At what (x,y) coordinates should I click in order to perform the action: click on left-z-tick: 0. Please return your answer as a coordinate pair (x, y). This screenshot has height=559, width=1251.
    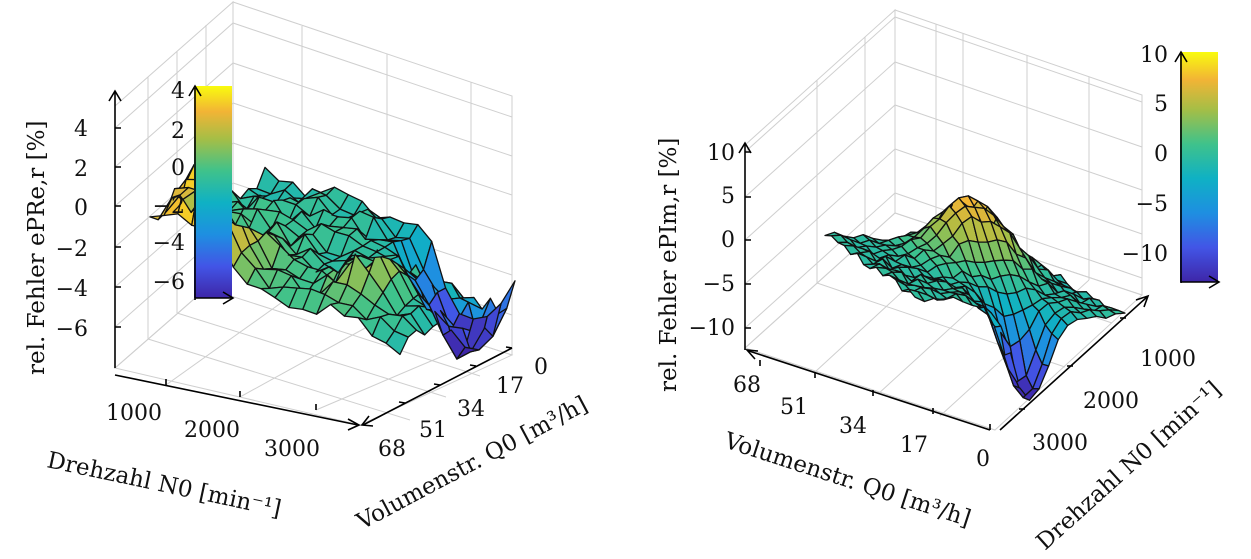
    Looking at the image, I should click on (81, 208).